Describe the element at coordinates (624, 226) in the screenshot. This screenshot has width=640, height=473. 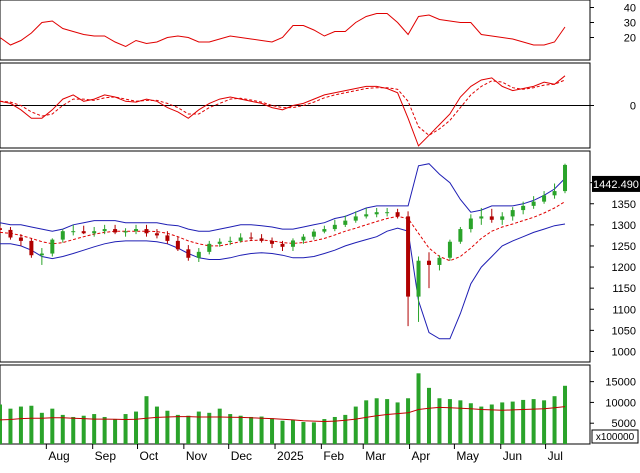
I see `price-y-tick-label: 1300` at that location.